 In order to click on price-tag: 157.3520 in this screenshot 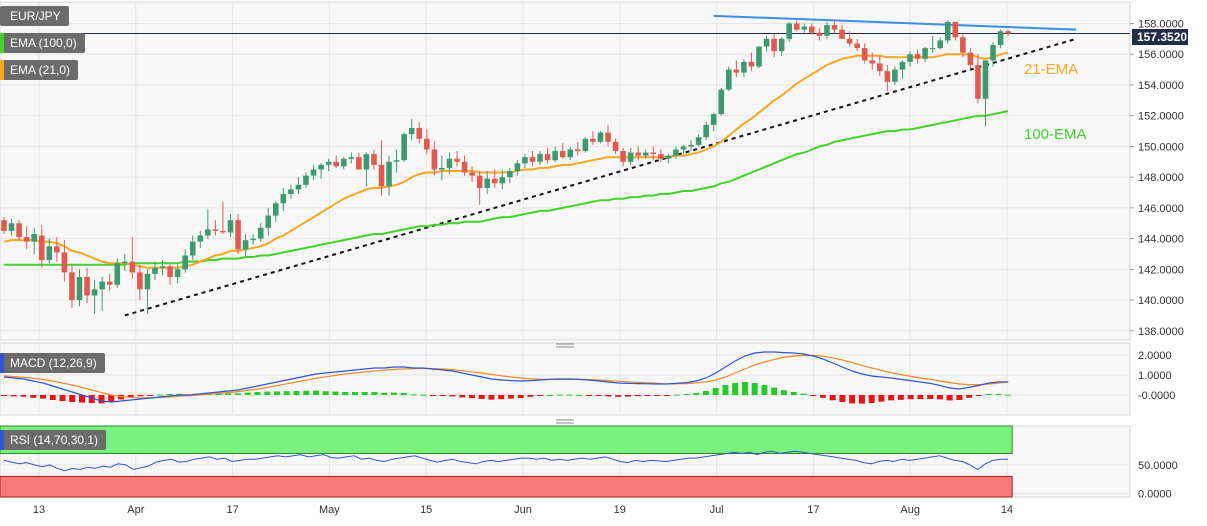, I will do `click(1162, 37)`.